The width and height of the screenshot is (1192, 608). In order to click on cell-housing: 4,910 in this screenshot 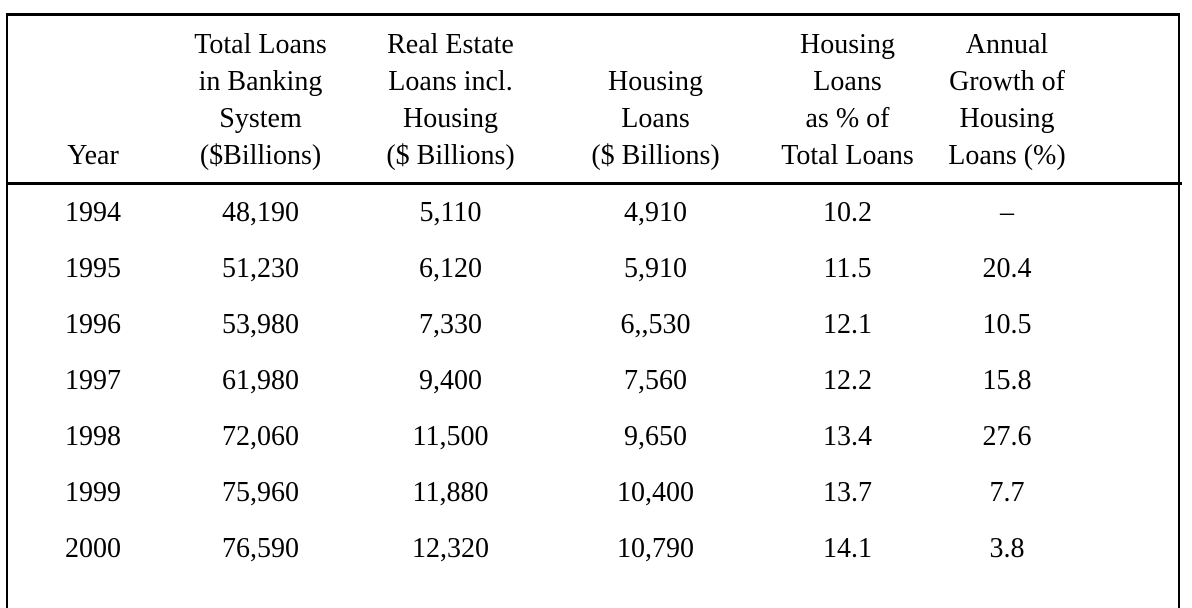, I will do `click(655, 212)`.